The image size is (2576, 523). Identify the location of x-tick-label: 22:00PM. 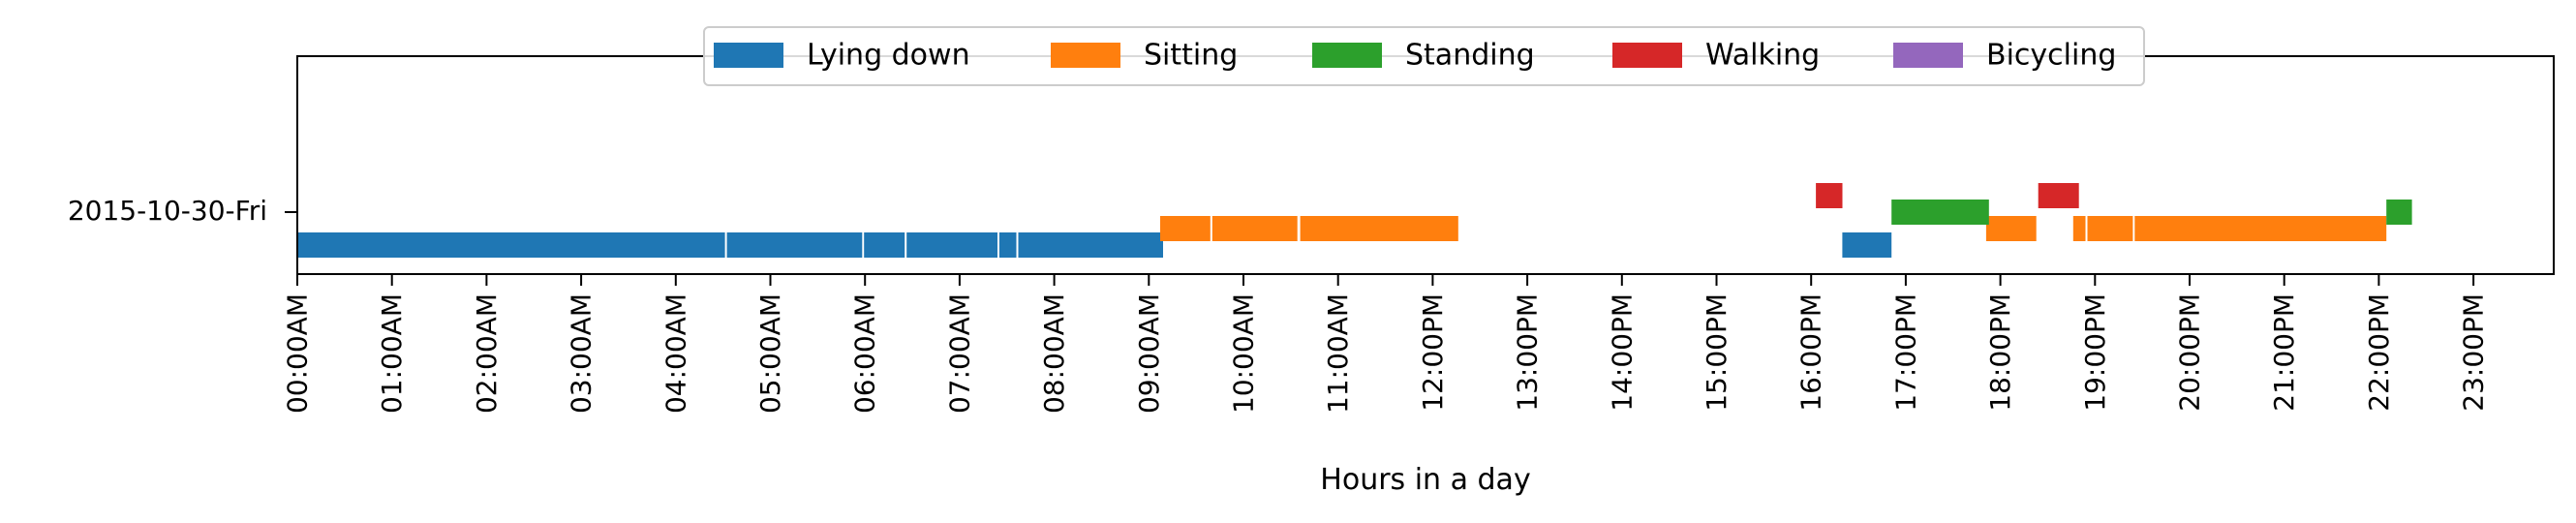
(2379, 352).